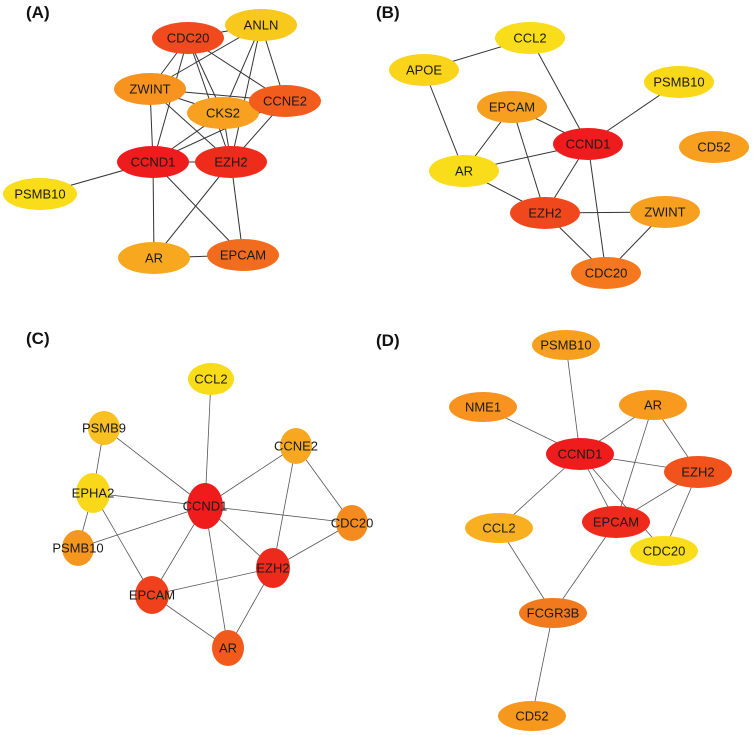 The width and height of the screenshot is (753, 735). Describe the element at coordinates (528, 160) in the screenshot. I see `edge-epcam-ezh2` at that location.